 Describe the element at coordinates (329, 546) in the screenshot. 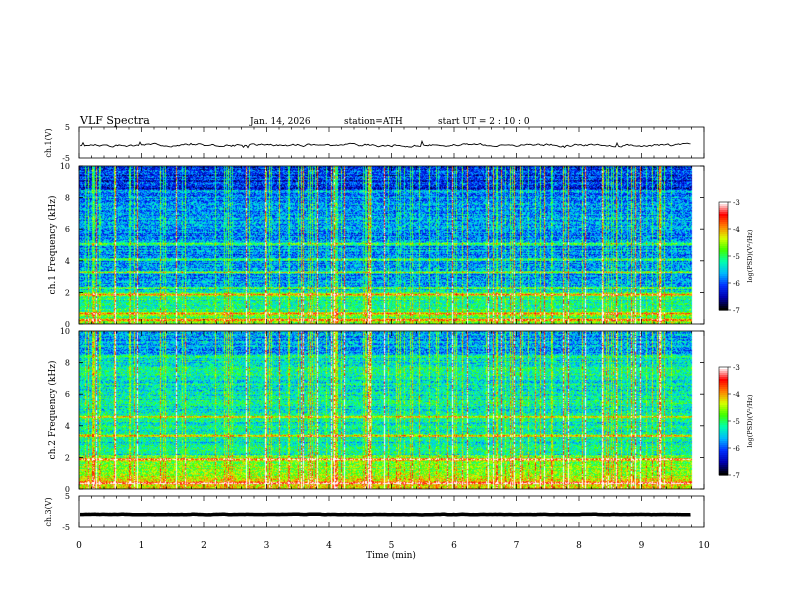

I see `time-tick-label: 4` at that location.